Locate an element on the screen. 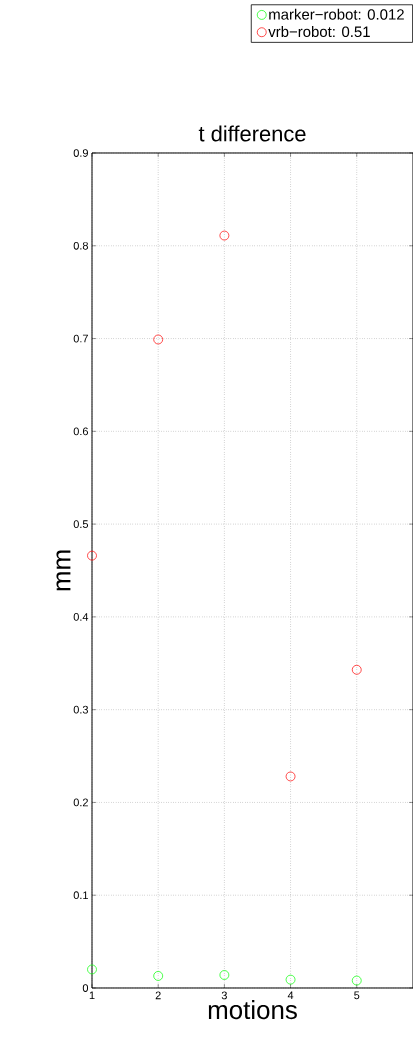  y-tick-label: 0.3 is located at coordinates (80, 709).